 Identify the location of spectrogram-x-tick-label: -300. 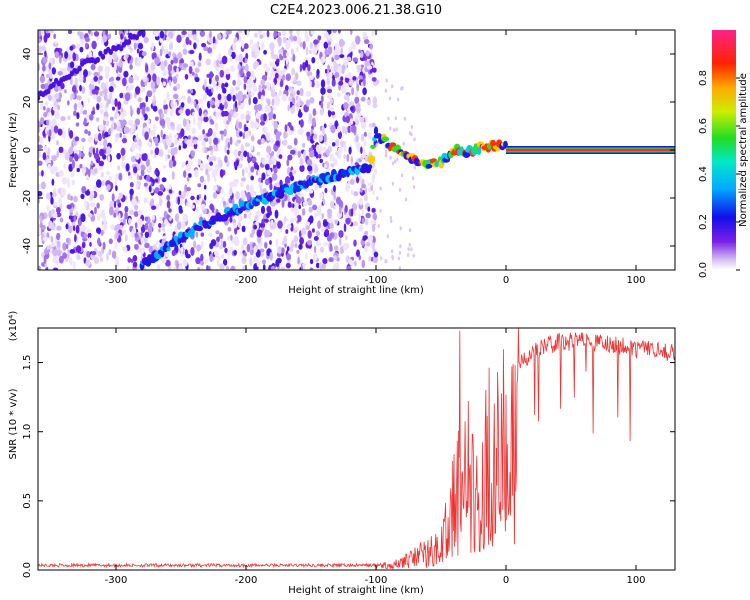
(116, 280).